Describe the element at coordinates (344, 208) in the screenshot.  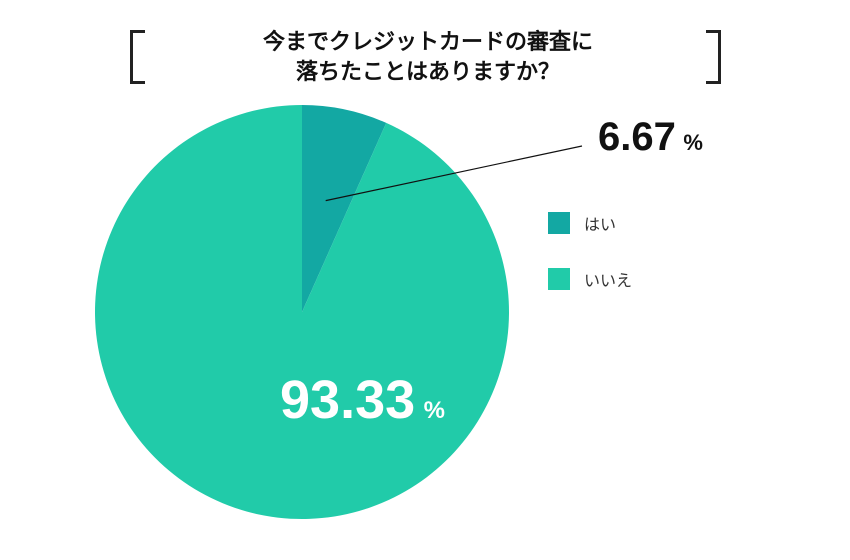
I see `pie-slice-yes` at that location.